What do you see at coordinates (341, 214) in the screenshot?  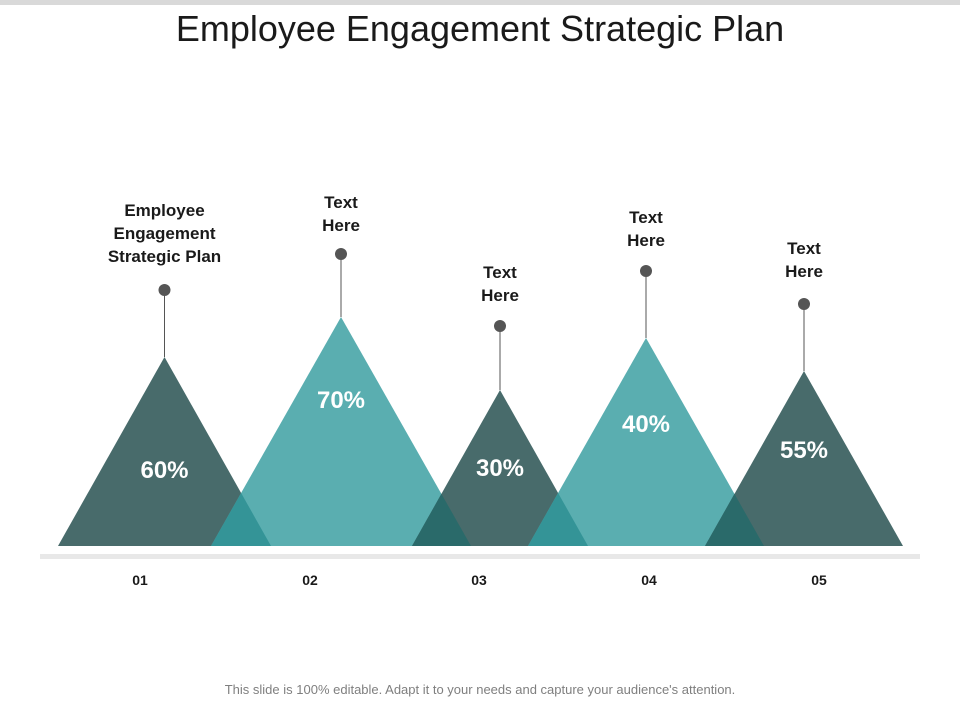 I see `item-label-02: Text Here` at bounding box center [341, 214].